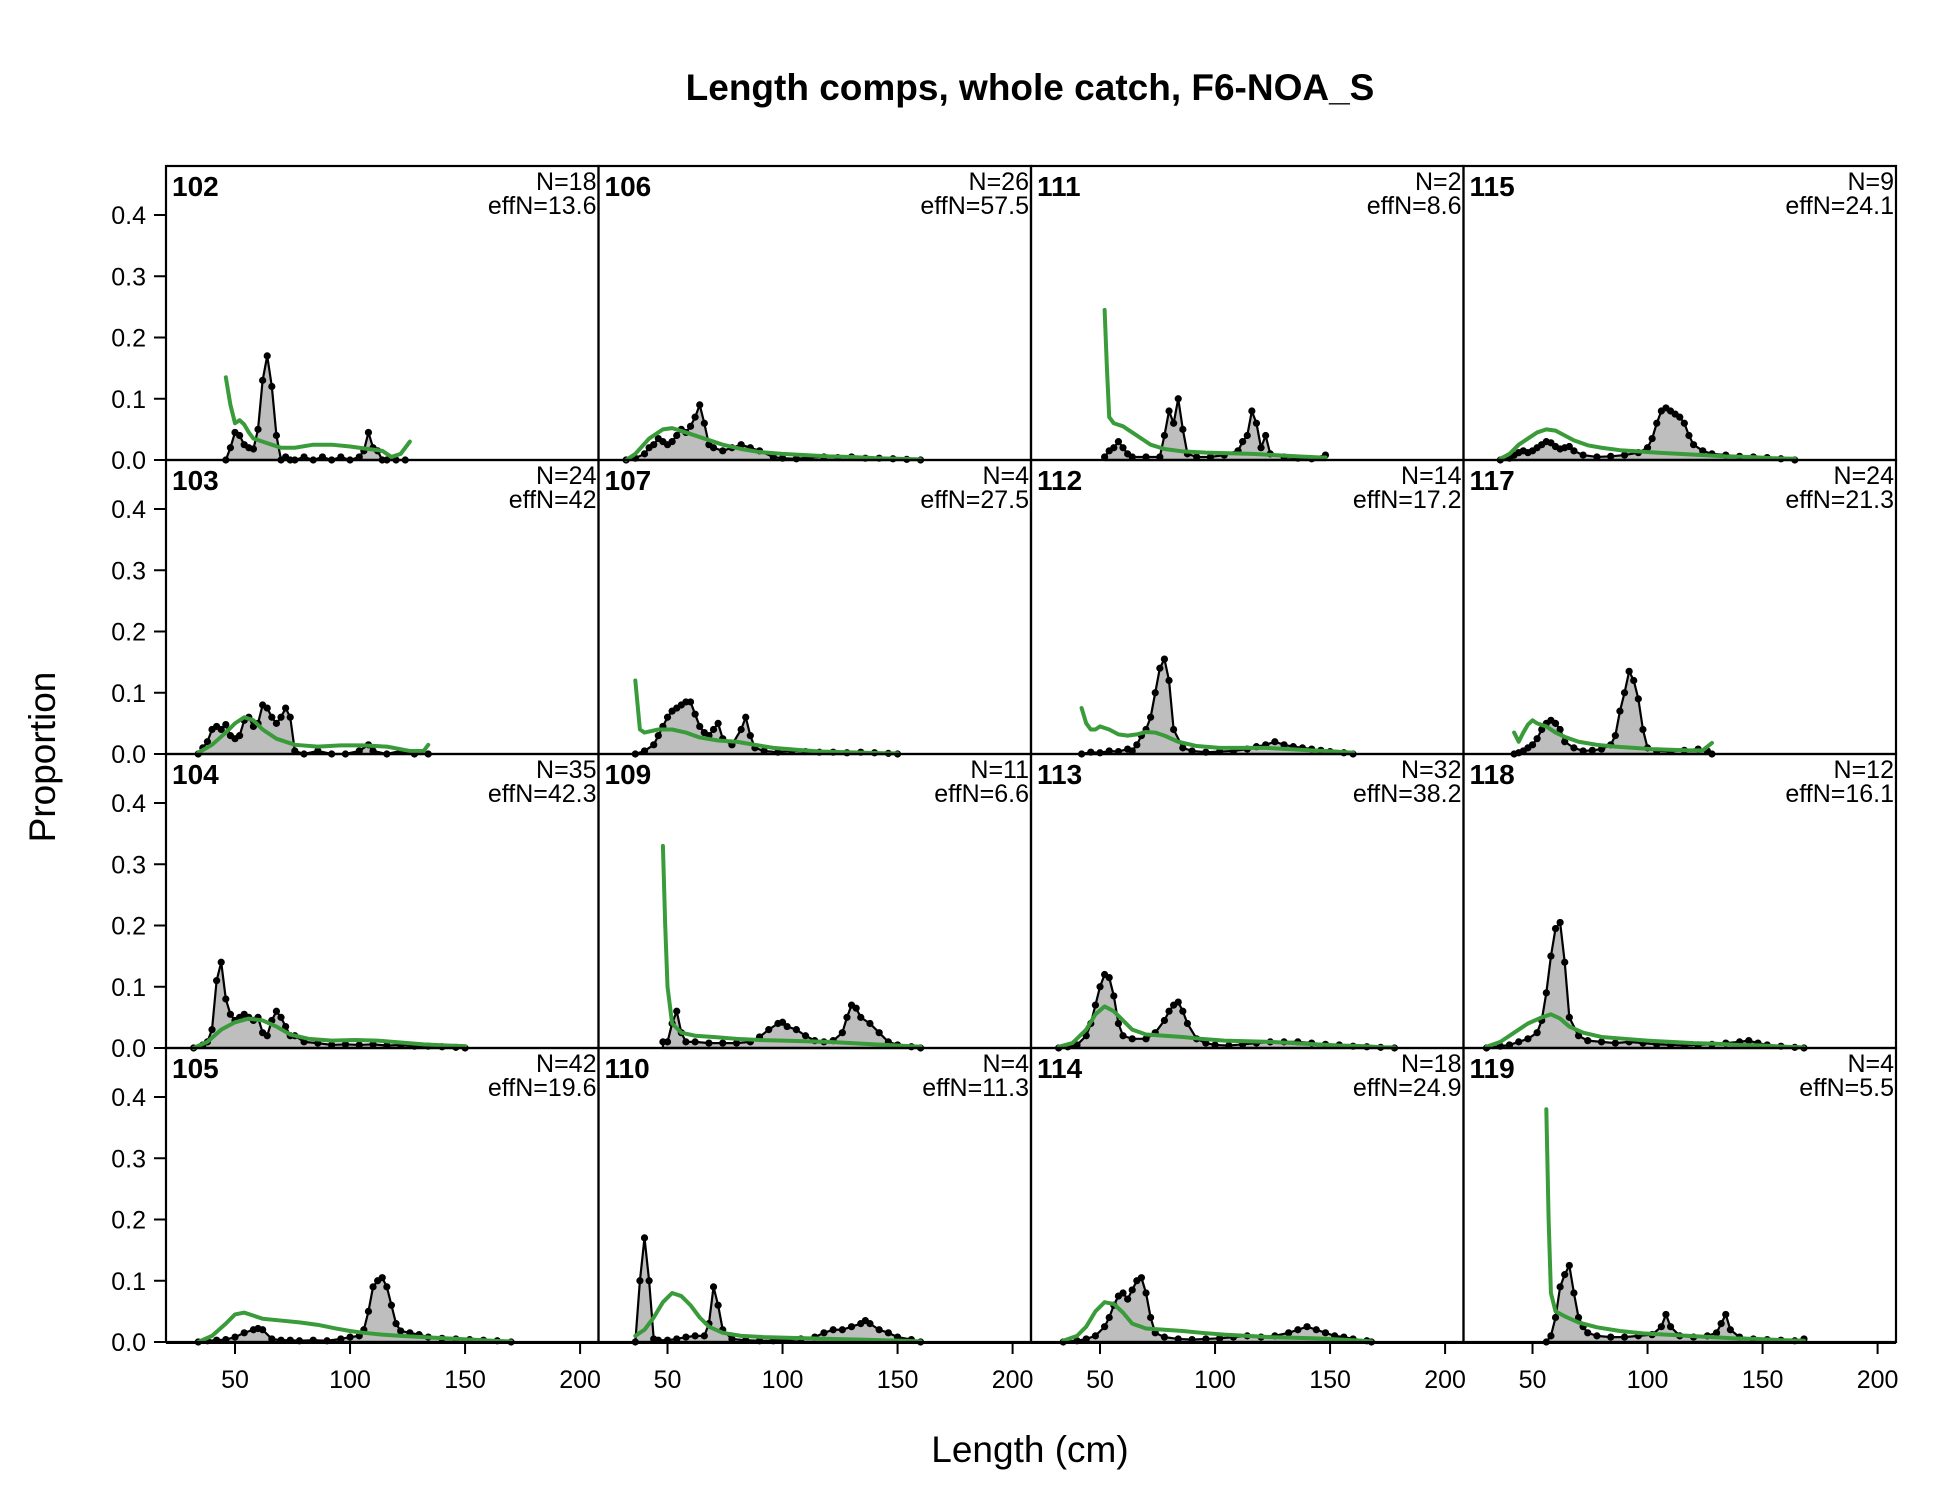 Image resolution: width=1950 pixels, height=1505 pixels. I want to click on x-tick-label: 50, so click(235, 1380).